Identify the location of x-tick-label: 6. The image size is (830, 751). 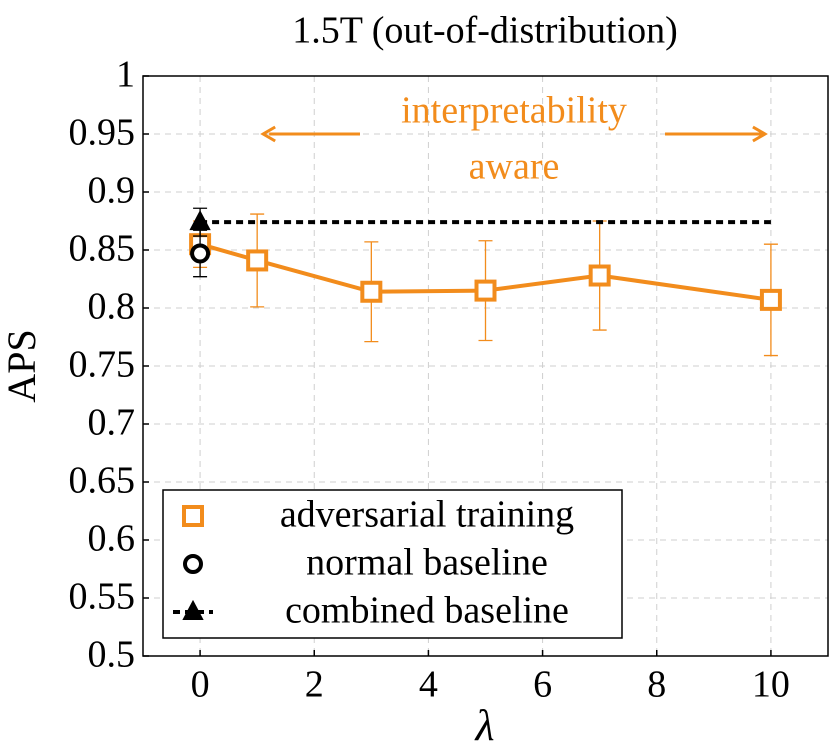
(542, 685).